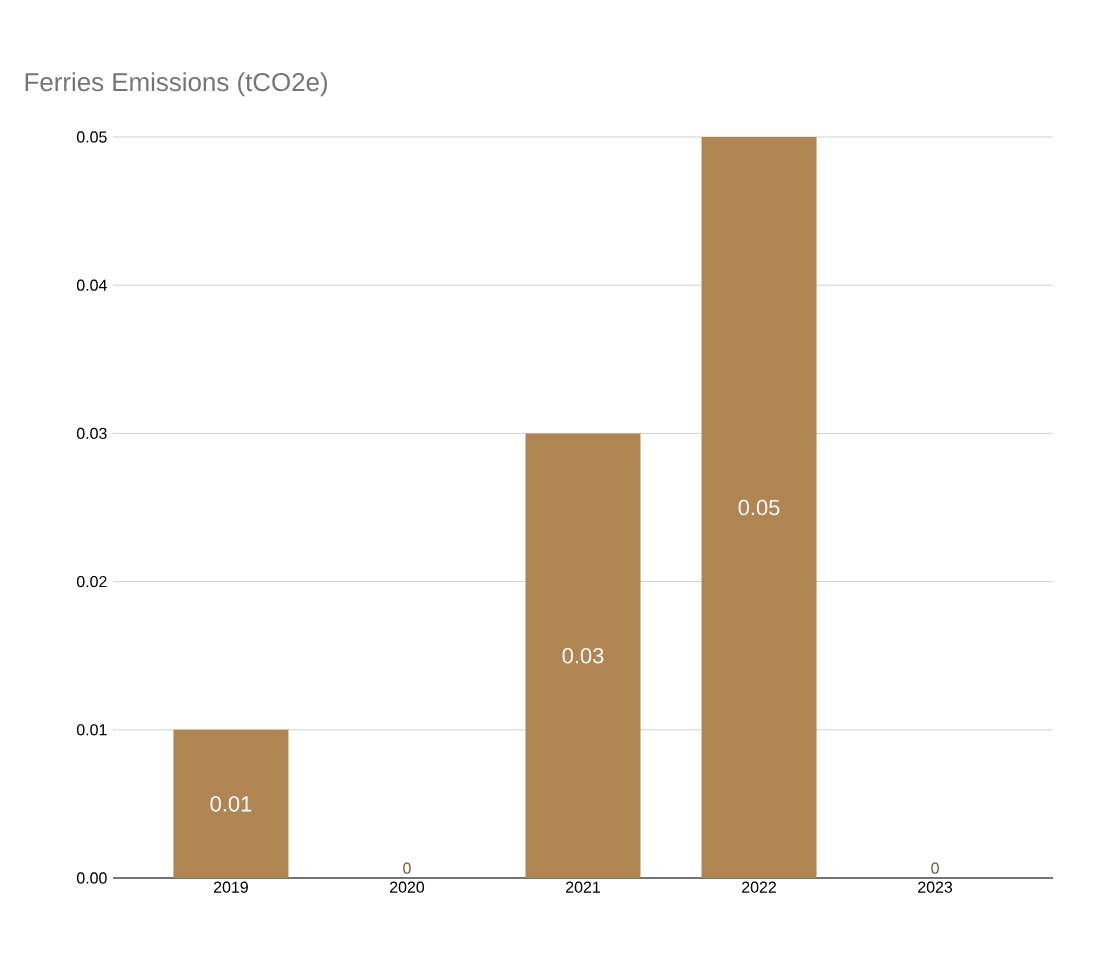 The height and width of the screenshot is (959, 1097). Describe the element at coordinates (91, 730) in the screenshot. I see `y-tick-label: 0.01` at that location.